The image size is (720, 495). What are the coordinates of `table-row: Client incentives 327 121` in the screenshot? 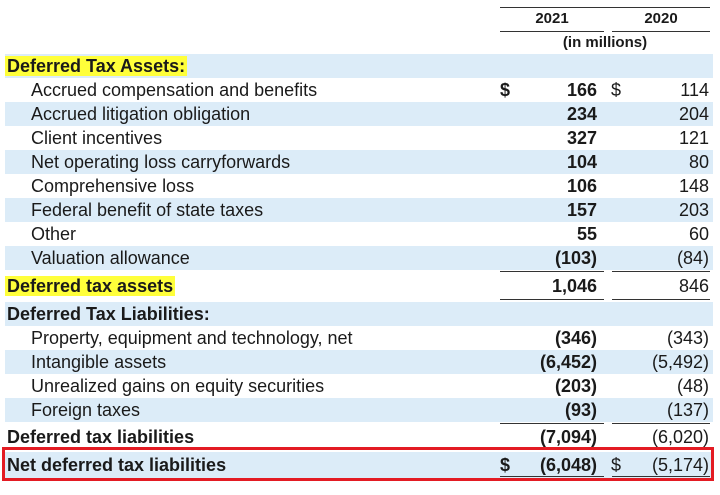 It's located at (359, 138).